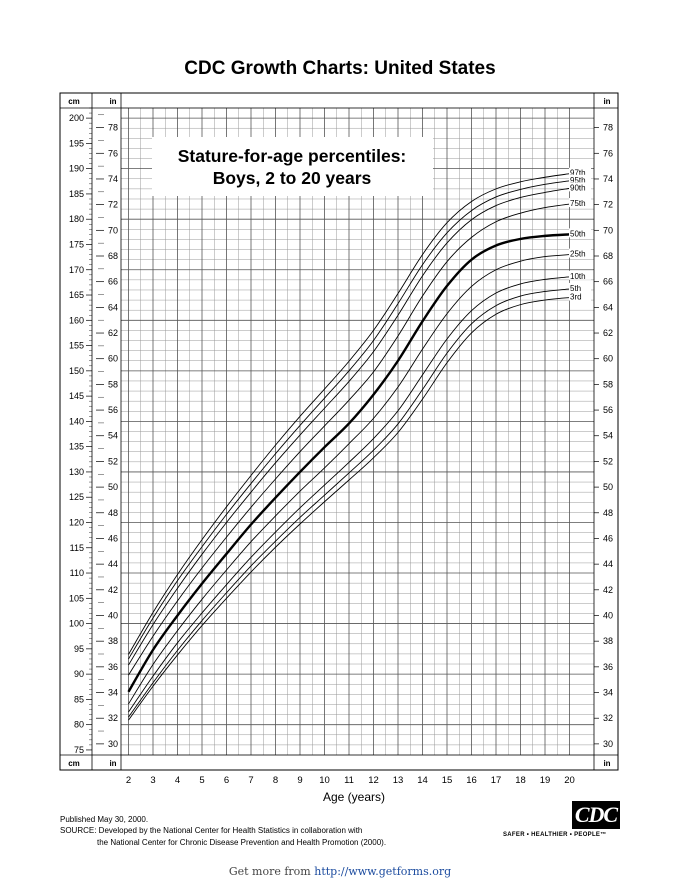 The height and width of the screenshot is (880, 680). Describe the element at coordinates (77, 573) in the screenshot. I see `cm-tick-label: 110` at that location.